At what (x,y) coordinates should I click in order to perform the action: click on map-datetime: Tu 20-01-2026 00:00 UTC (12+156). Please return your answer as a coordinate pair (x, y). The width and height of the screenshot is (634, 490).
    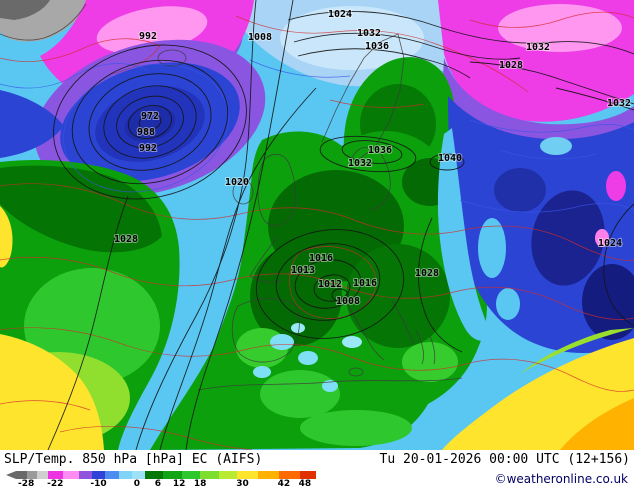
    Looking at the image, I should click on (504, 459).